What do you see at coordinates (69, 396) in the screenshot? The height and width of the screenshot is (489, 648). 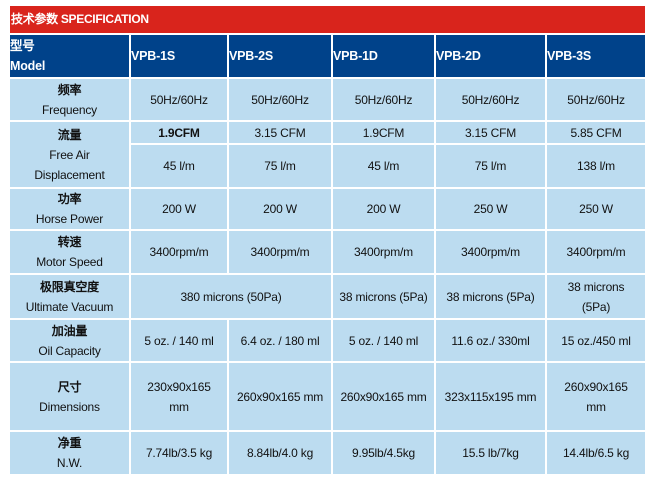 I see `row-label: 尺寸 Dimensions` at bounding box center [69, 396].